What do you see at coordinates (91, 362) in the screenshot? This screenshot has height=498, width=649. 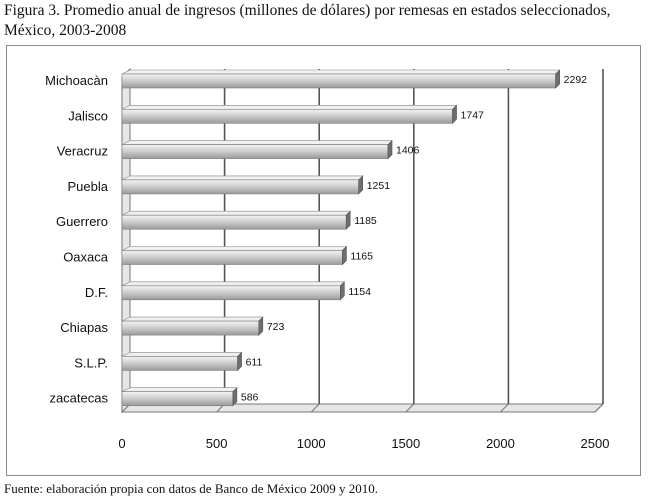 I see `category-label: S.L.P.` at bounding box center [91, 362].